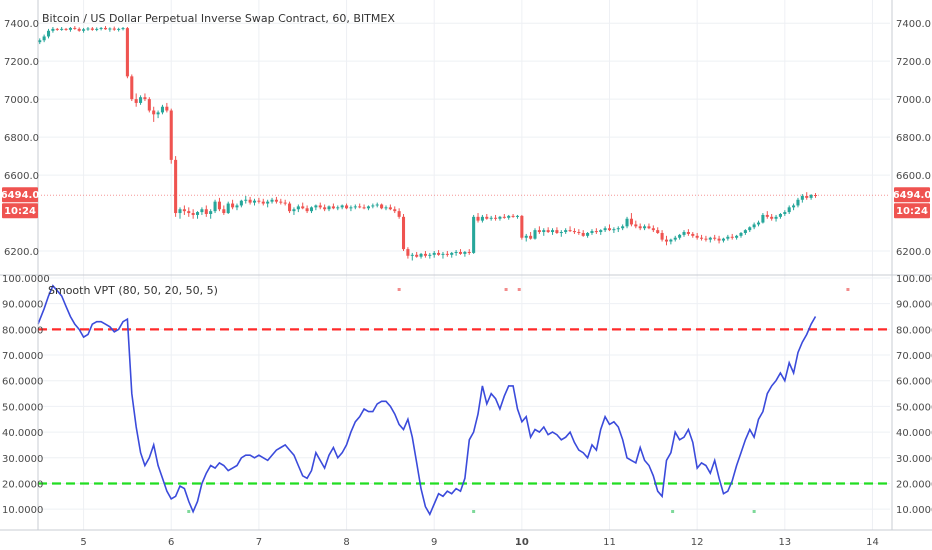 This screenshot has width=932, height=550. I want to click on x-tick-label: 7, so click(259, 542).